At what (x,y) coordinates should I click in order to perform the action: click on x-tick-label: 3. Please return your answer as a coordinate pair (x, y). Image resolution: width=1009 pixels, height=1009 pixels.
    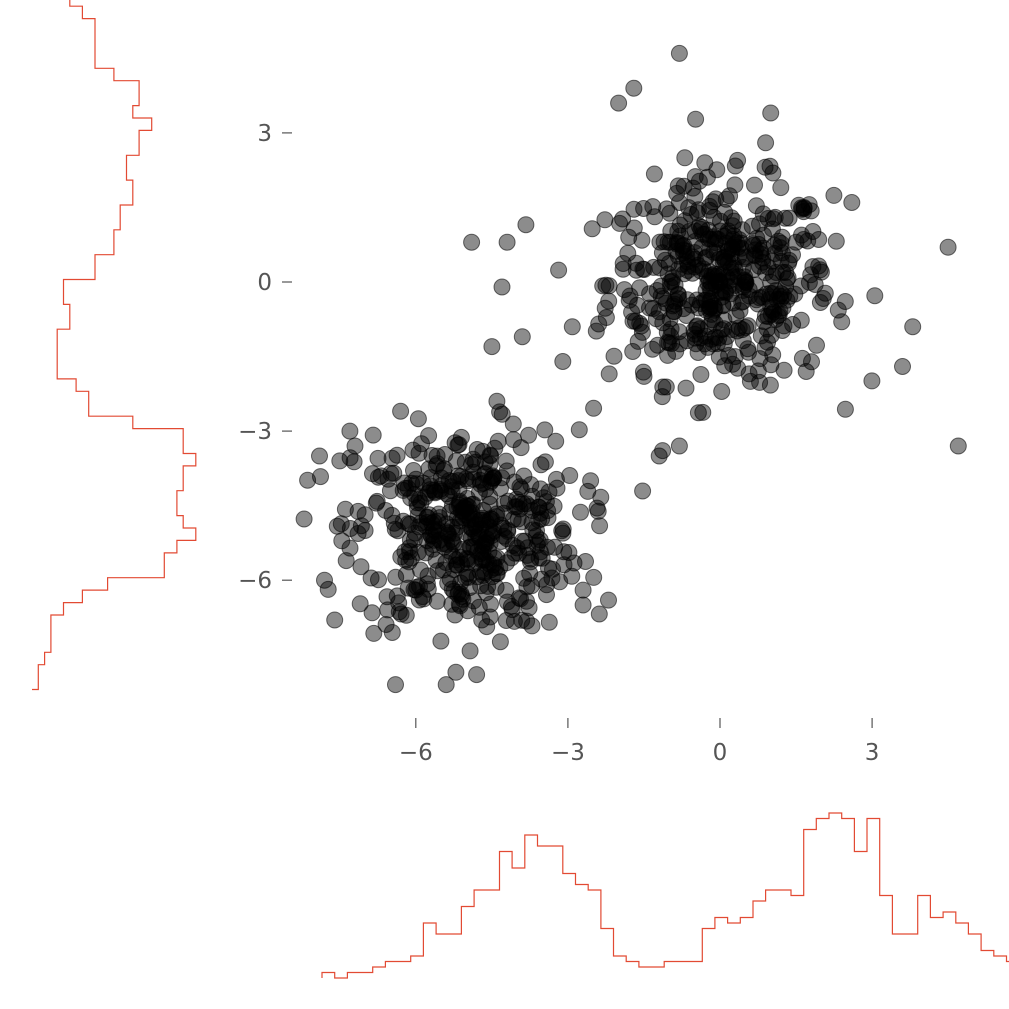
    Looking at the image, I should click on (872, 753).